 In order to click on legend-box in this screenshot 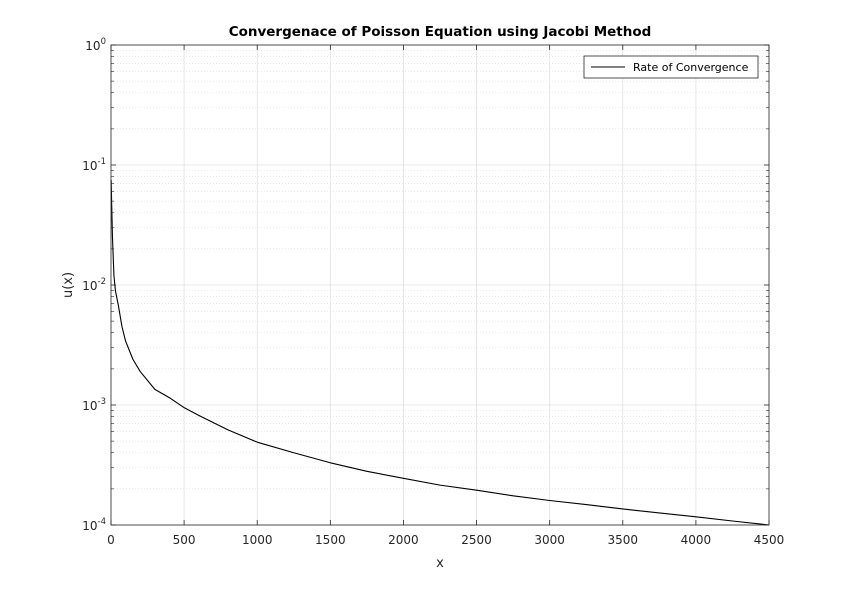, I will do `click(671, 67)`.